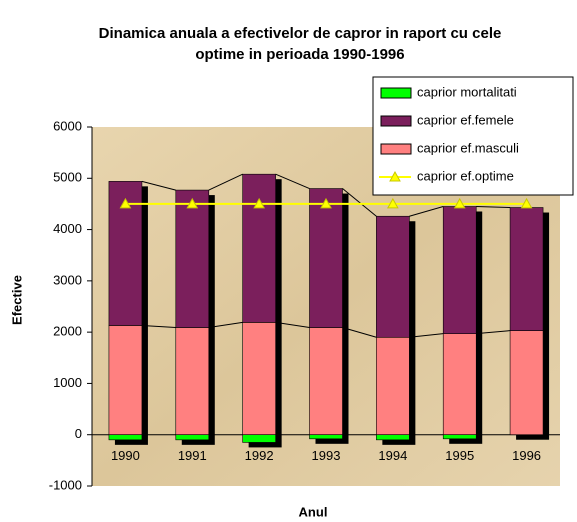  What do you see at coordinates (468, 147) in the screenshot?
I see `legend-label: caprior ef.masculi` at bounding box center [468, 147].